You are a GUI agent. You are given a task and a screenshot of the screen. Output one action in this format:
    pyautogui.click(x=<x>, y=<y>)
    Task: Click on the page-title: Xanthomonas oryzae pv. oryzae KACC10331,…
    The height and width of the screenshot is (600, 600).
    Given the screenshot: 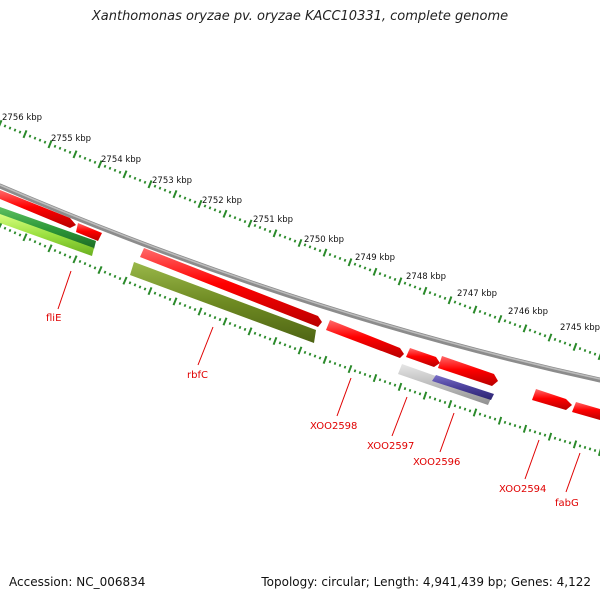 What is the action you would take?
    pyautogui.click(x=300, y=16)
    